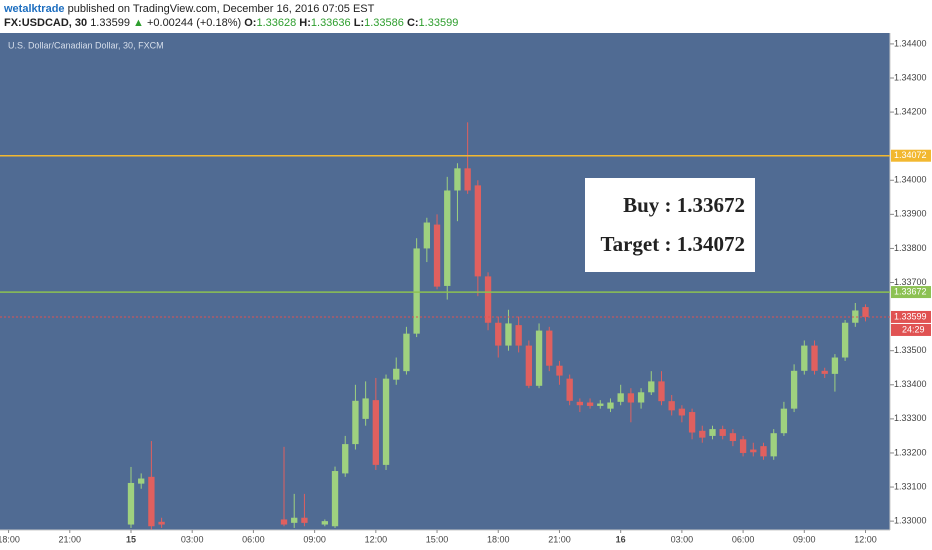 Image resolution: width=932 pixels, height=550 pixels. What do you see at coordinates (194, 23) in the screenshot?
I see `change: +0.00244 (+0.18%)` at bounding box center [194, 23].